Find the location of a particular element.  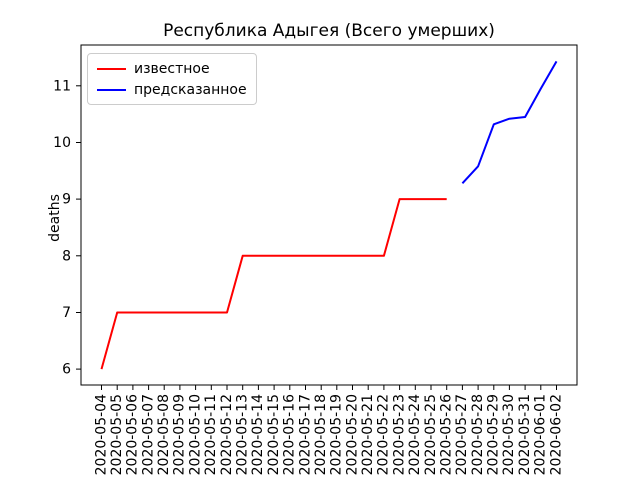

legend: известное предсказанное is located at coordinates (172, 79).